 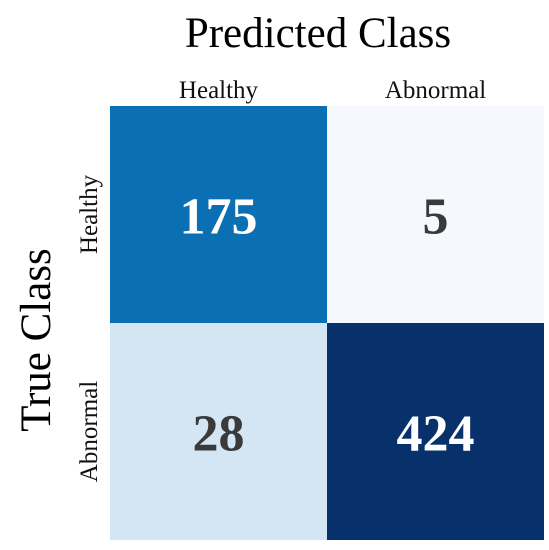 I want to click on x-tick-label-healthy: Healthy, so click(x=219, y=90).